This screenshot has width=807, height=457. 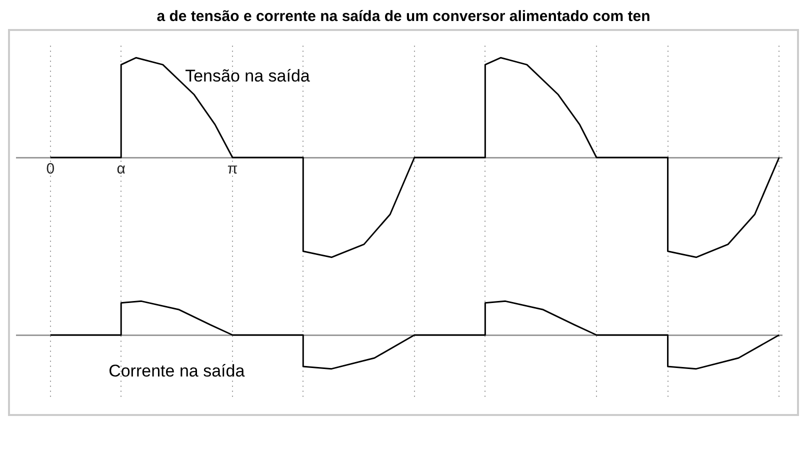 What do you see at coordinates (177, 370) in the screenshot?
I see `series-label: Corrente na saída` at bounding box center [177, 370].